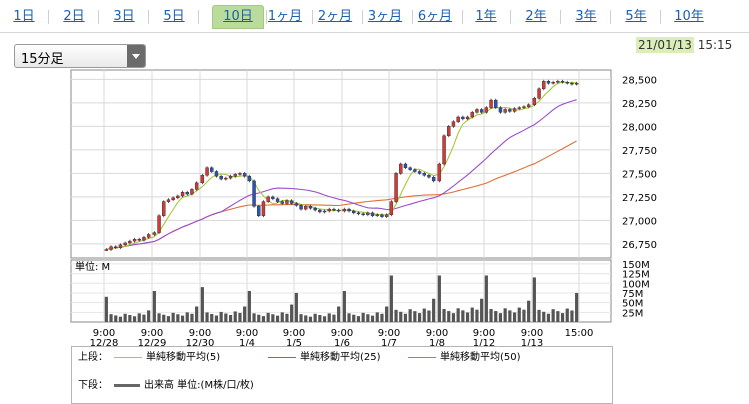 Image resolution: width=749 pixels, height=404 pixels. Describe the element at coordinates (93, 357) in the screenshot. I see `legend-upper-label: 上段：` at that location.